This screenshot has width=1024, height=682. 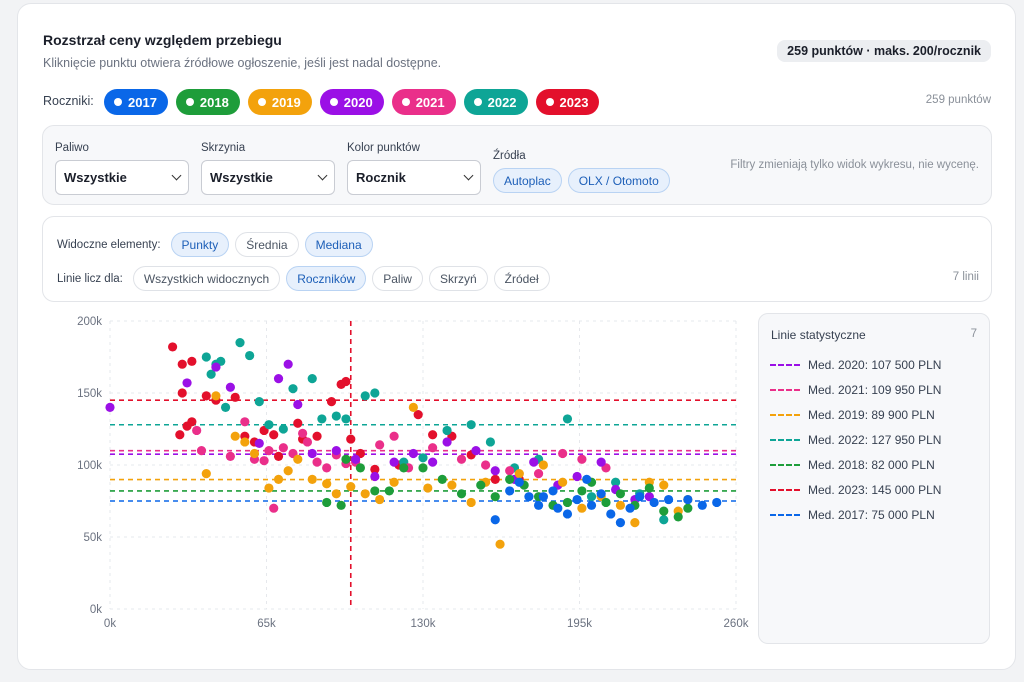 I want to click on gearbox-select: Wszystkie, so click(x=268, y=177).